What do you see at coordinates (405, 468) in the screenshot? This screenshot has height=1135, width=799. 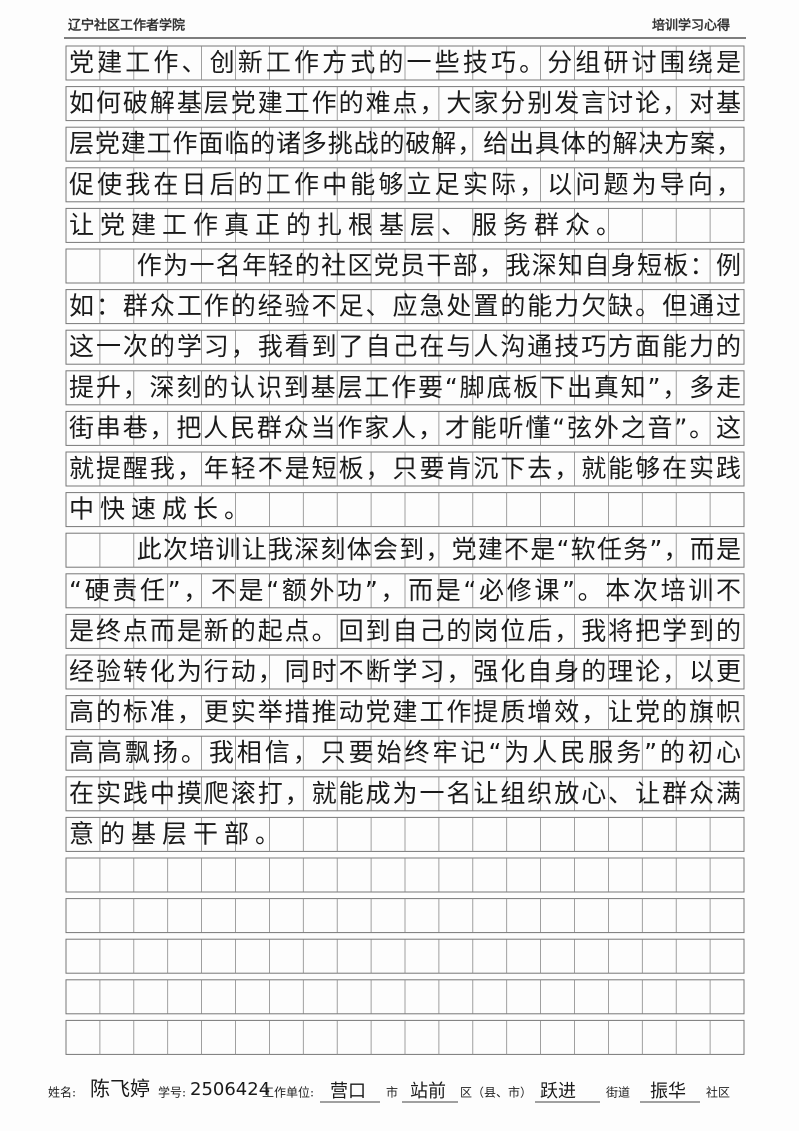 I see `handwritten-line: 就提醒我，年轻不是短板，只要肯沉下去，就能够在实践` at bounding box center [405, 468].